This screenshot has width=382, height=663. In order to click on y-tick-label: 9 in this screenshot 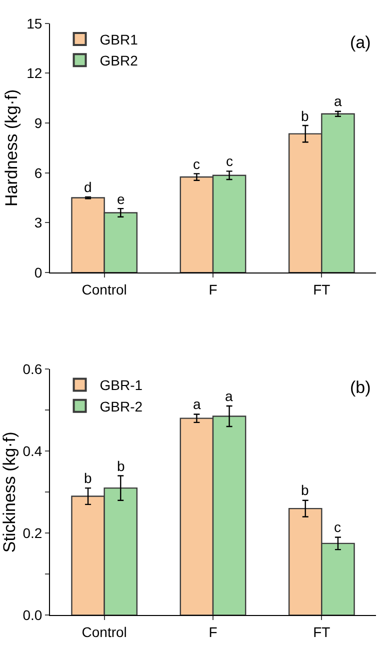, I will do `click(38, 122)`.